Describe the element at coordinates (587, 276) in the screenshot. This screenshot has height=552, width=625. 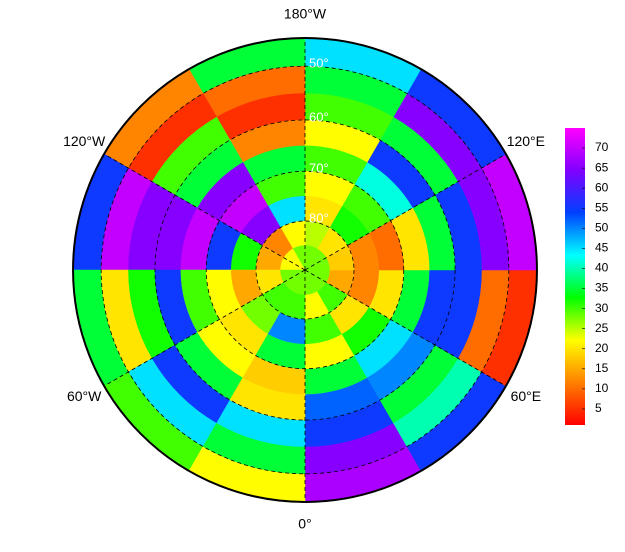
I see `colorbar: 5 10 15 20 25 30 35 40 45 50 55 60 65 70` at that location.